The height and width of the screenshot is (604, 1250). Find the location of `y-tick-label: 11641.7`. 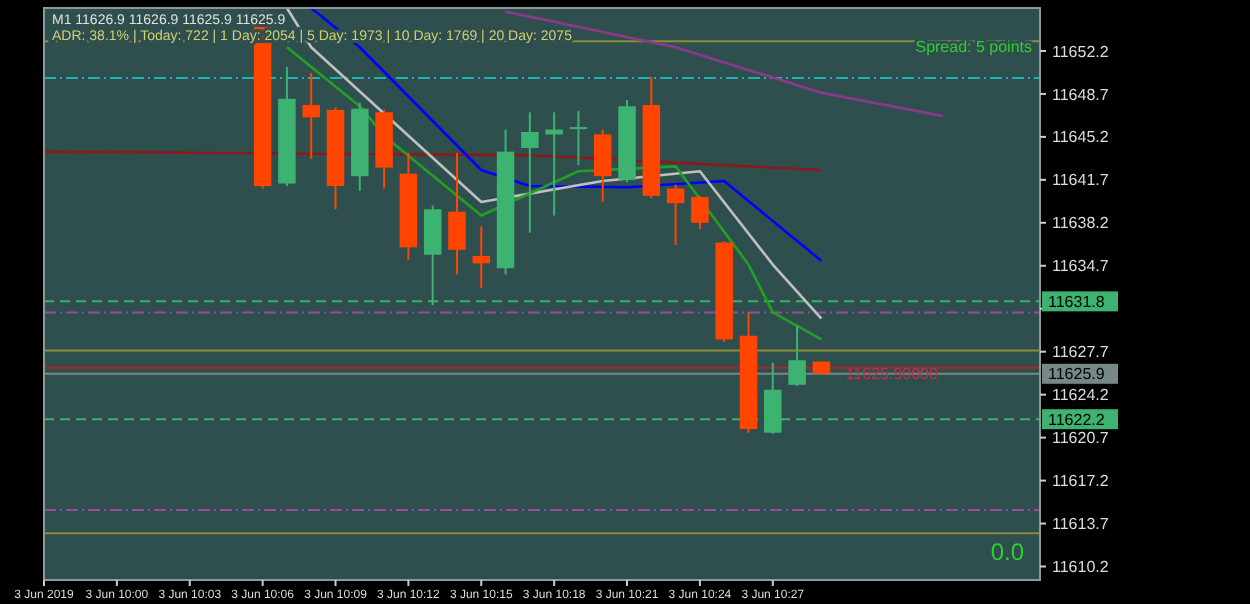

y-tick-label: 11641.7 is located at coordinates (1081, 180).